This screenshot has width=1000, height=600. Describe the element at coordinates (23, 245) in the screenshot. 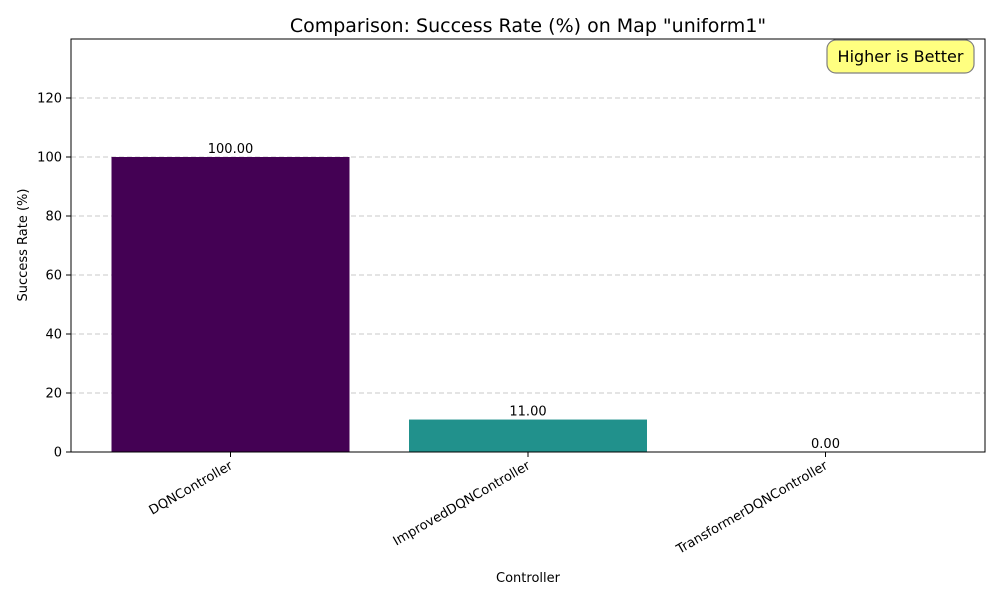

I see `y-axis-label: Success Rate (%)` at that location.